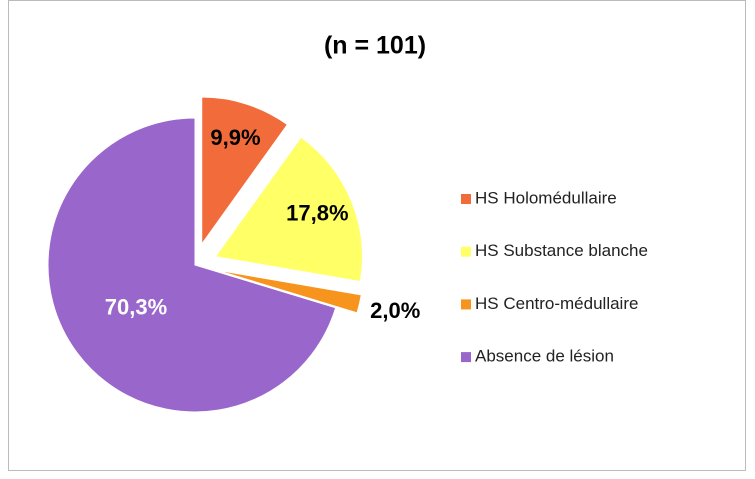 This screenshot has width=755, height=479. I want to click on data-label: 9,9%, so click(235, 137).